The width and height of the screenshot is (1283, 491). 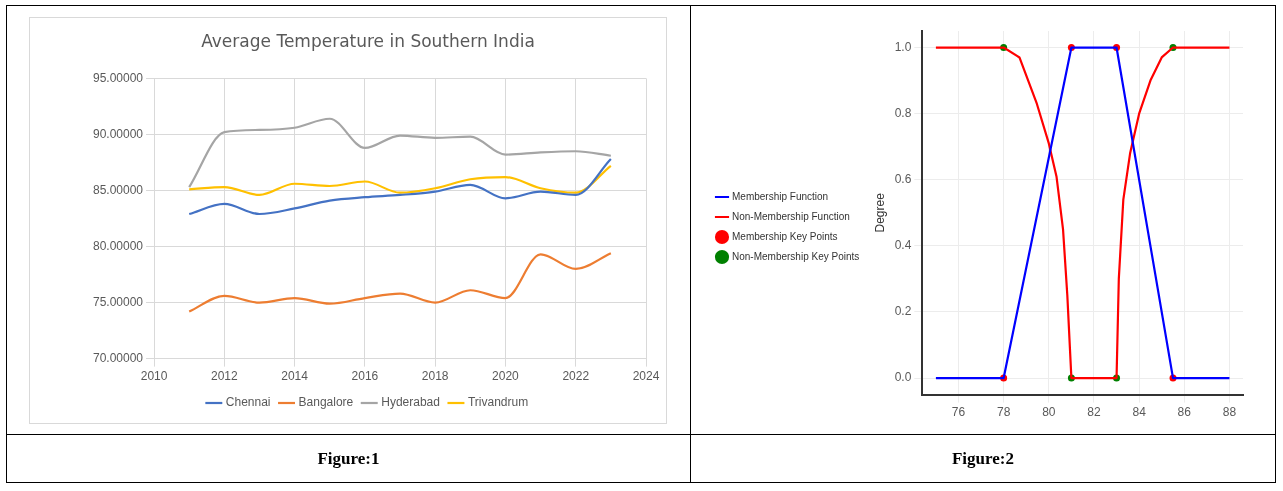 I want to click on chart-title: Average Temperature in Southern India, so click(x=368, y=40).